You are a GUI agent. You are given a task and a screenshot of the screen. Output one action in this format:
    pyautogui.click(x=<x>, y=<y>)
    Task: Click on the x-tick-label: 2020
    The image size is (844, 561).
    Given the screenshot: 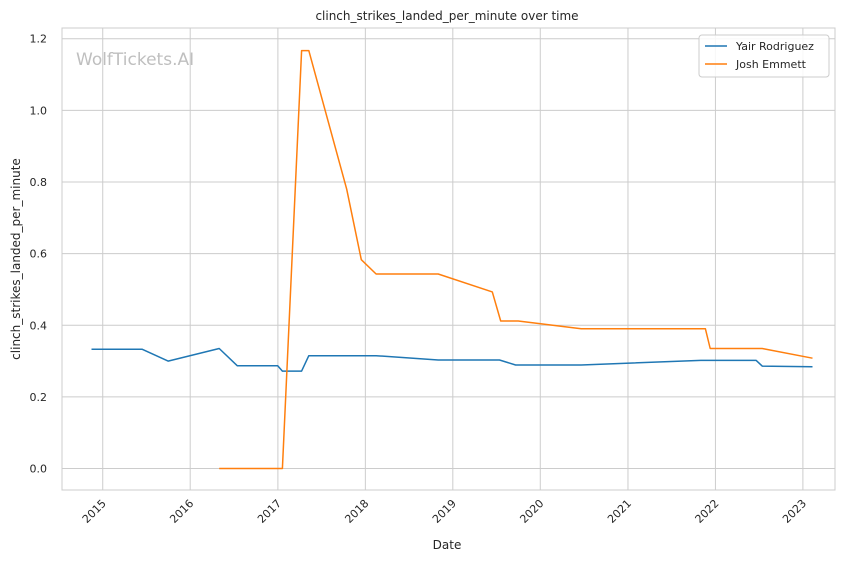 What is the action you would take?
    pyautogui.click(x=531, y=511)
    